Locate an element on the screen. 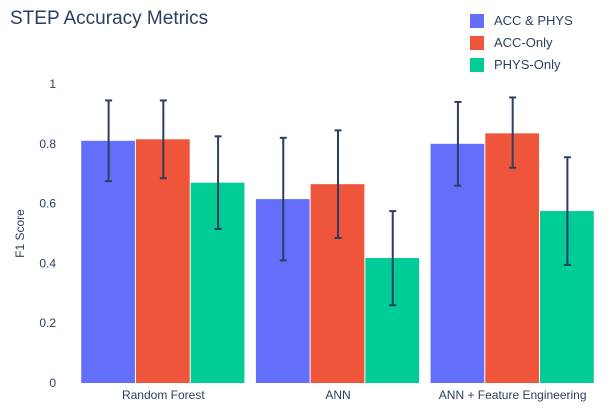 The height and width of the screenshot is (410, 610). legend-swatch-phys-only is located at coordinates (477, 65).